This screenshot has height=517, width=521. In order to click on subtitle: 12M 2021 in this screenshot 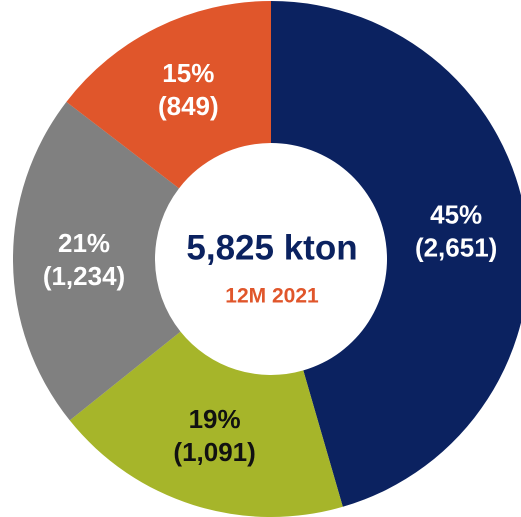, I will do `click(272, 296)`.